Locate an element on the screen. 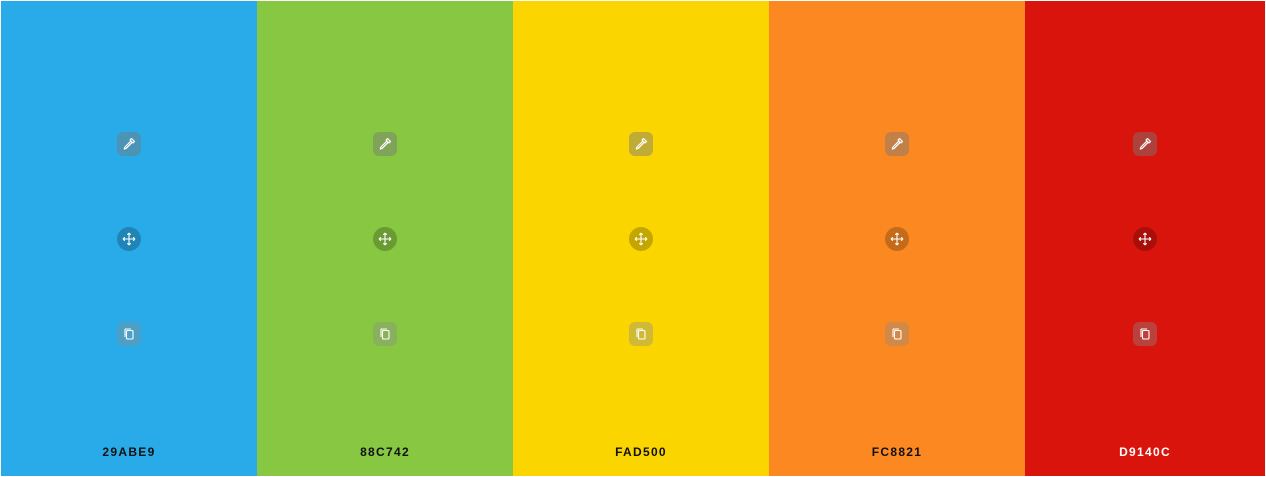 Image resolution: width=1266 pixels, height=477 pixels. hex-code-label: FAD500 is located at coordinates (641, 452).